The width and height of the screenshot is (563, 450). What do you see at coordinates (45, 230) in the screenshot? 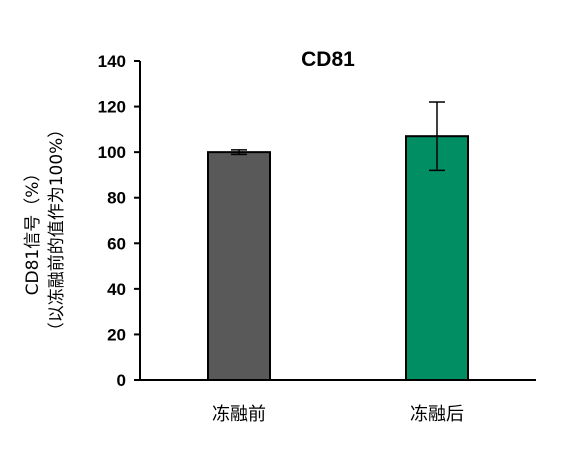
I see `y-axis-label: CD81信号（%） （以冻融前的值作为100%）` at bounding box center [45, 230].